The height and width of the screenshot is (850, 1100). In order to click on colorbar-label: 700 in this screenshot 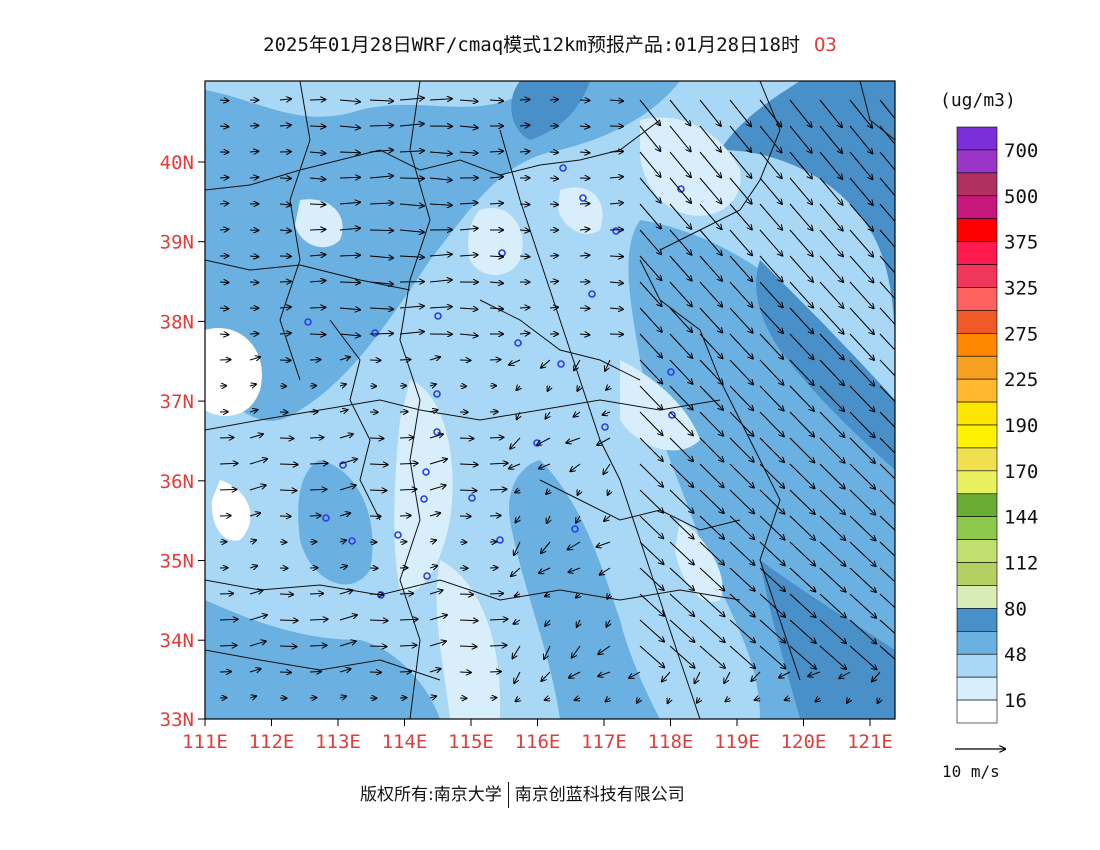, I will do `click(1021, 151)`.